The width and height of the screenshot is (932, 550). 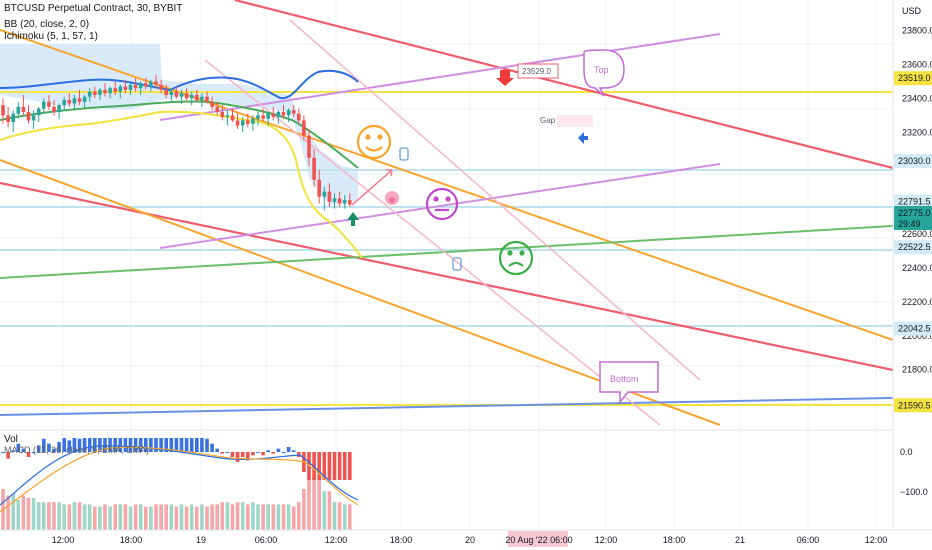 What do you see at coordinates (914, 213) in the screenshot?
I see `current-price-label: 22775.0` at bounding box center [914, 213].